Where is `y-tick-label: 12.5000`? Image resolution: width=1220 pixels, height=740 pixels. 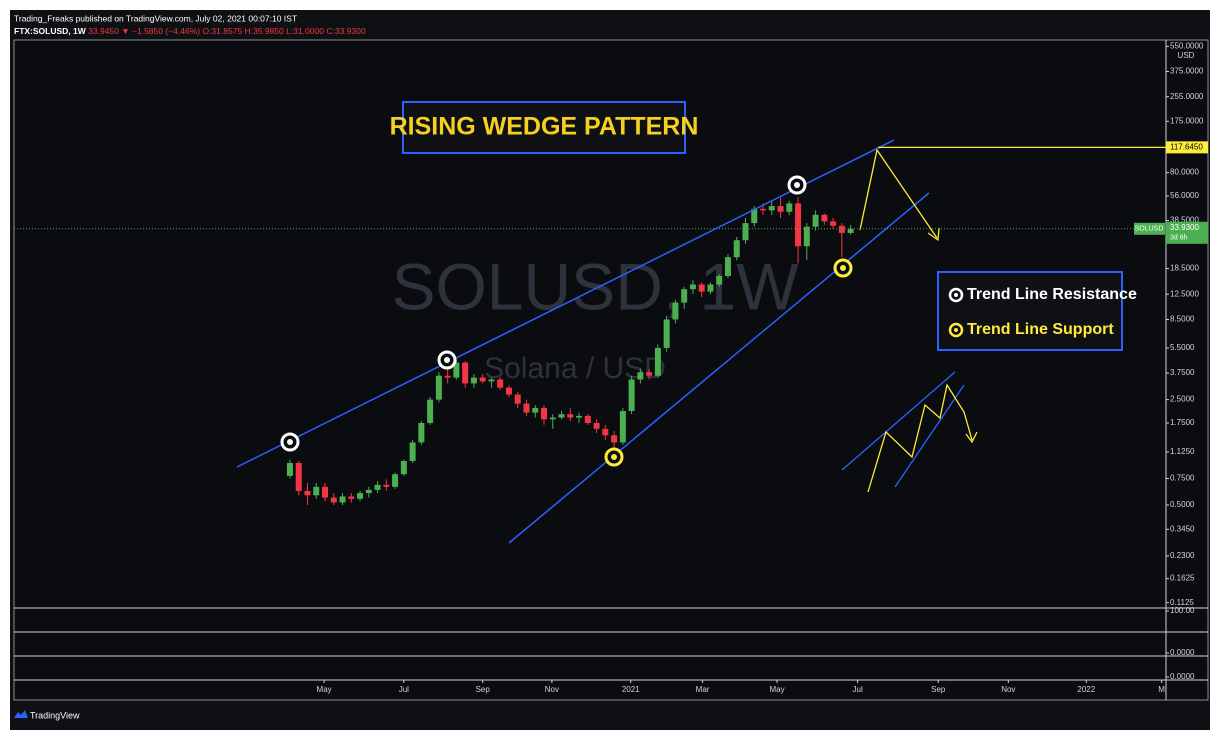
y-tick-label: 12.5000 is located at coordinates (1184, 293).